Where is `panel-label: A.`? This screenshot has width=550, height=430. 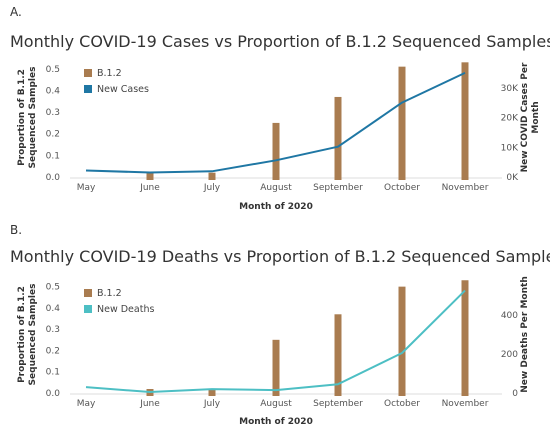
panel-label: A. is located at coordinates (16, 12).